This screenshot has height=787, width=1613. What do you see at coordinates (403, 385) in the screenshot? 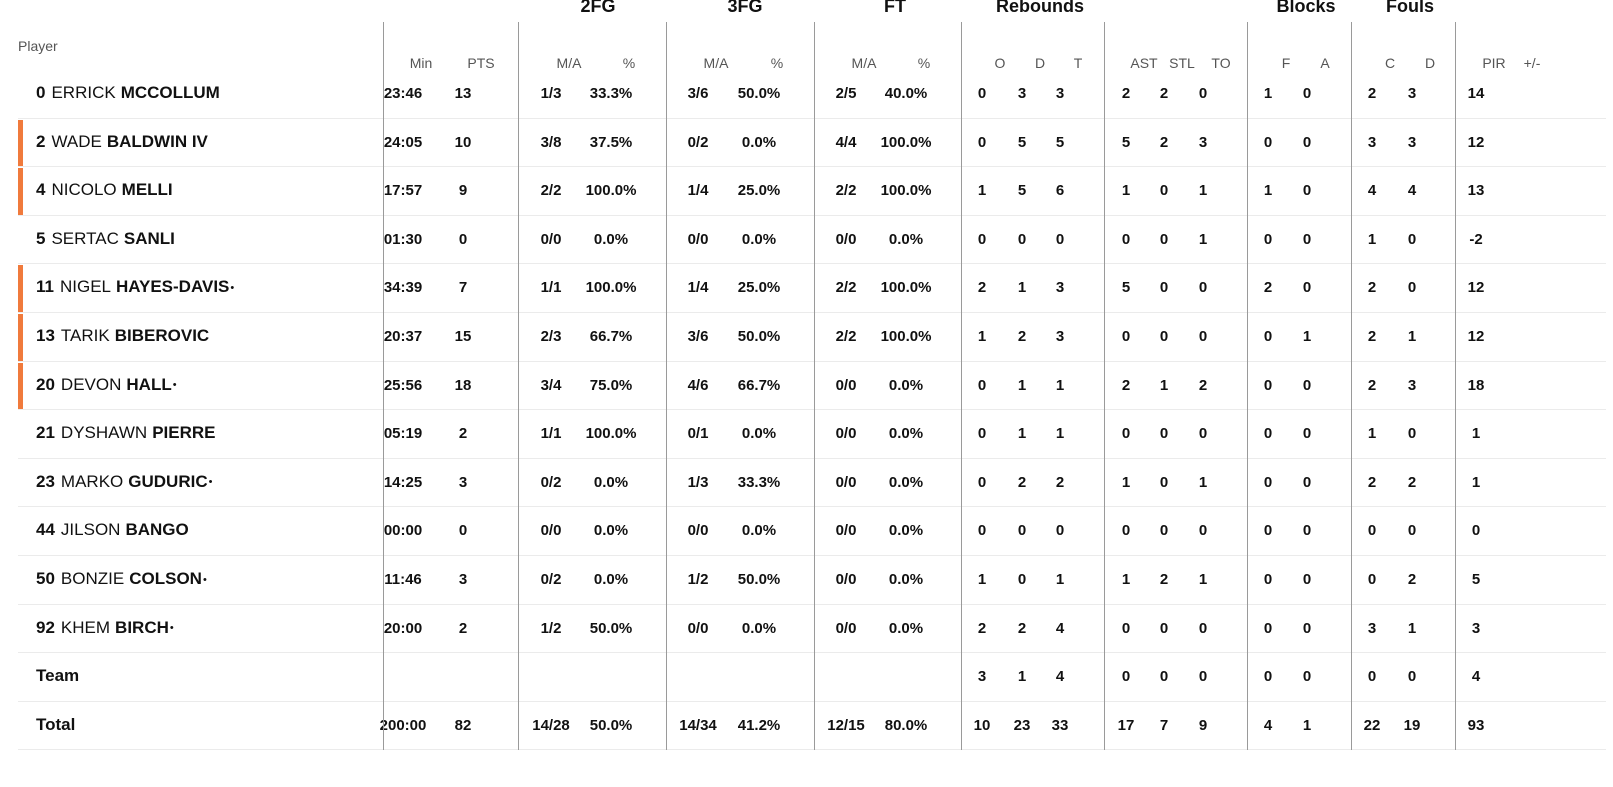
I see `stat-min: 25:56` at bounding box center [403, 385].